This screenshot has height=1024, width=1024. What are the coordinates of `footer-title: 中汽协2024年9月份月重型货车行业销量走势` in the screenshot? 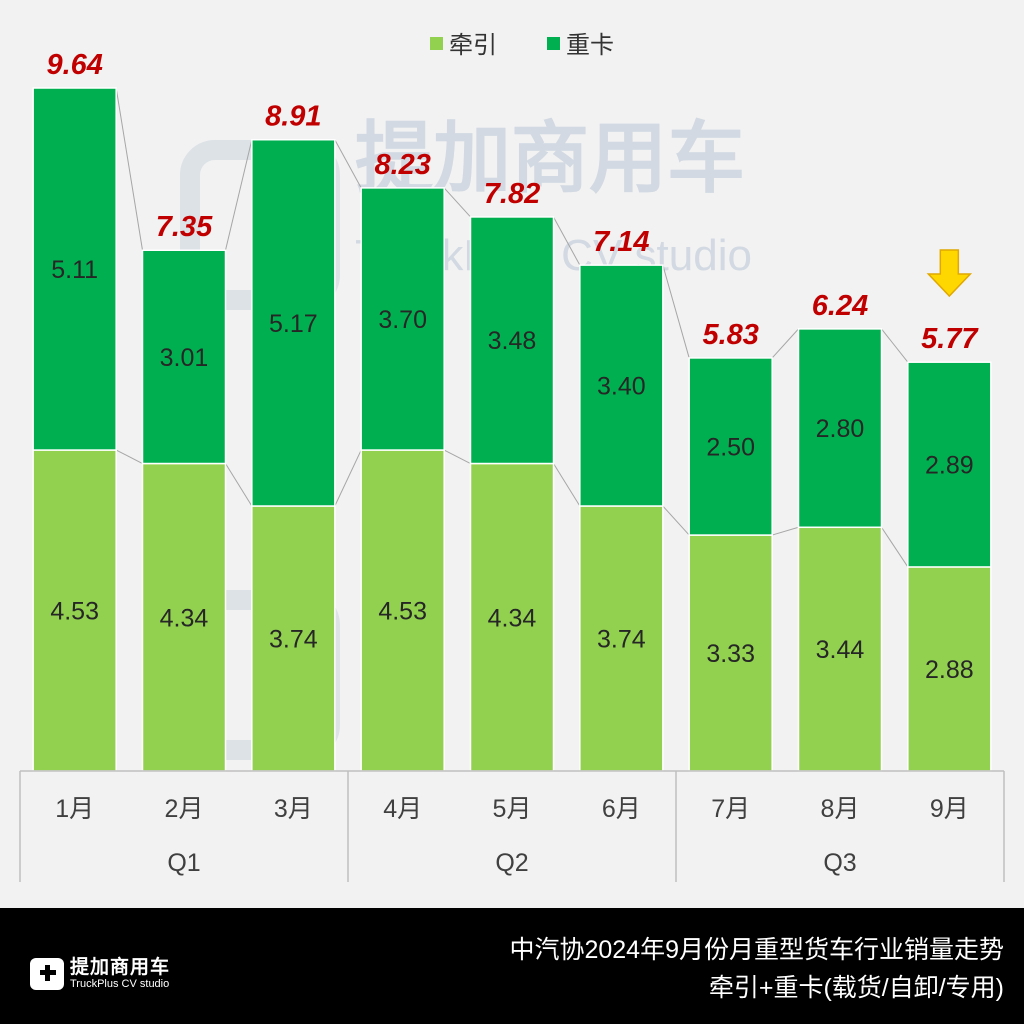 It's located at (756, 950).